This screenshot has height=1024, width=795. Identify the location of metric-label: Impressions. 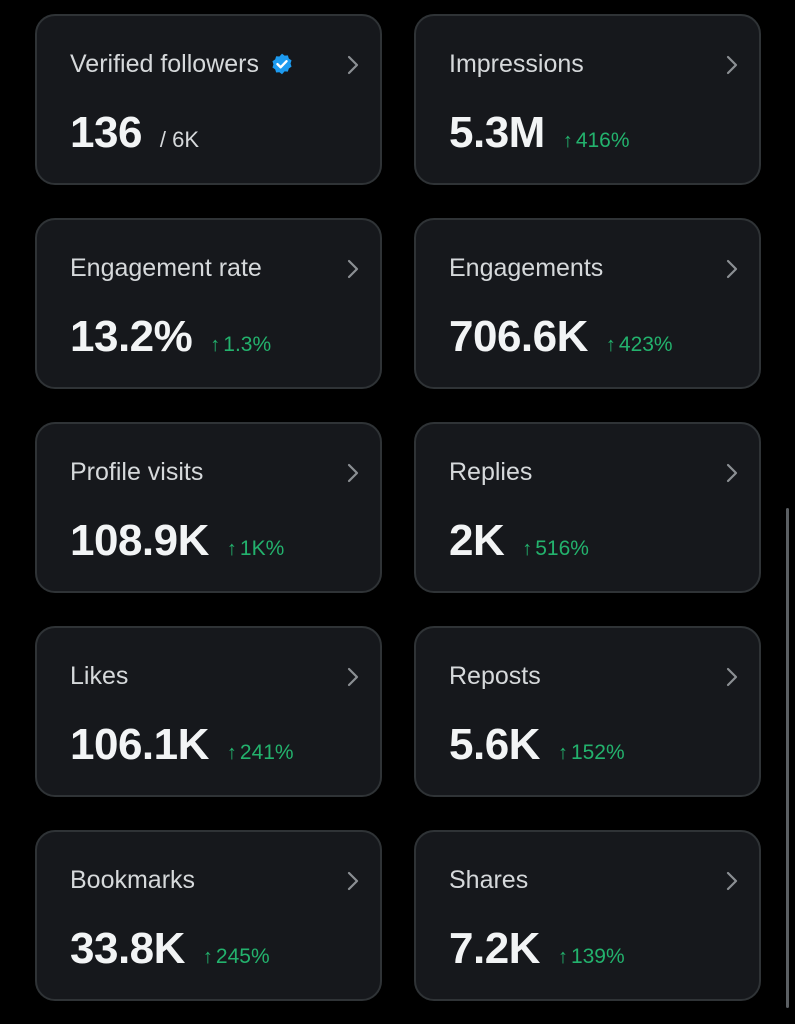
(516, 64).